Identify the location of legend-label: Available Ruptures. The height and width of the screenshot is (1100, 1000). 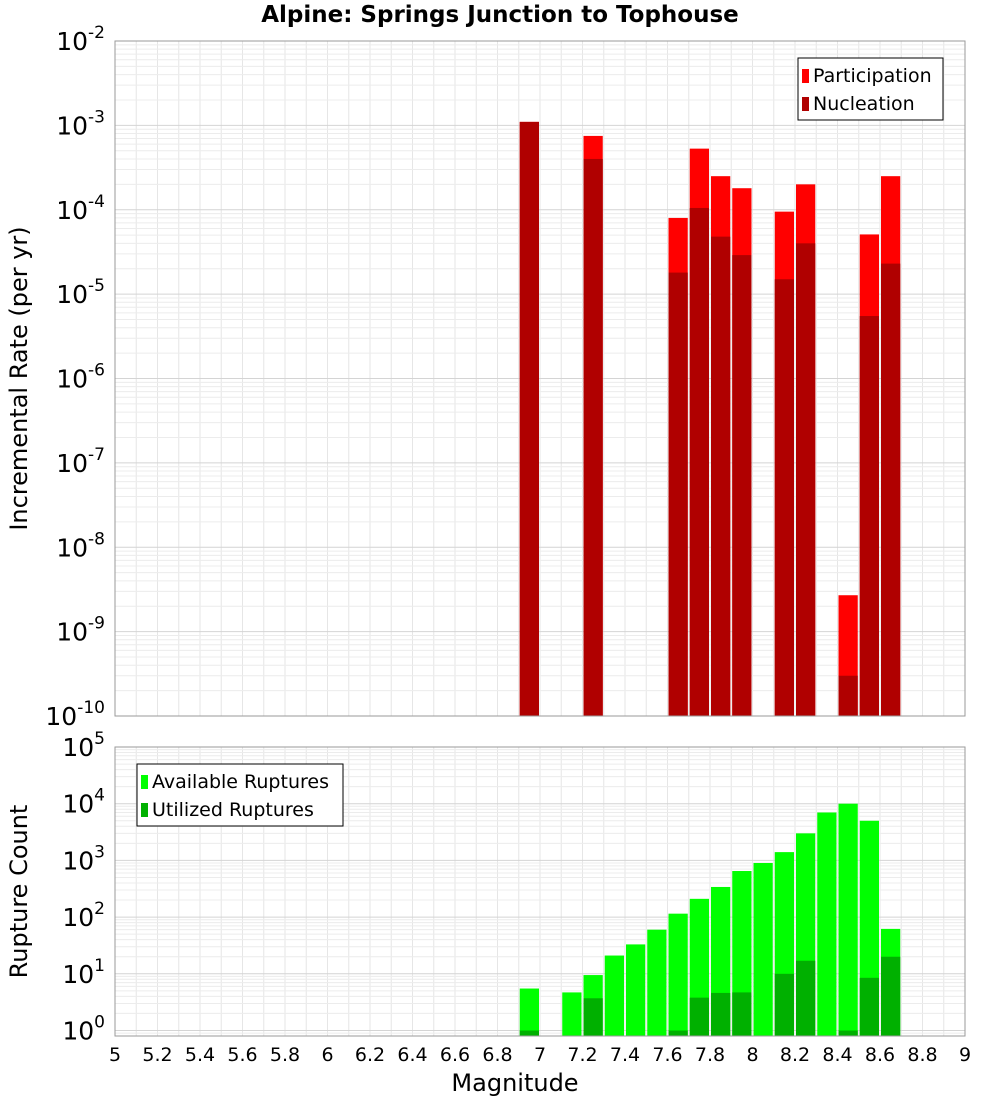
(240, 782).